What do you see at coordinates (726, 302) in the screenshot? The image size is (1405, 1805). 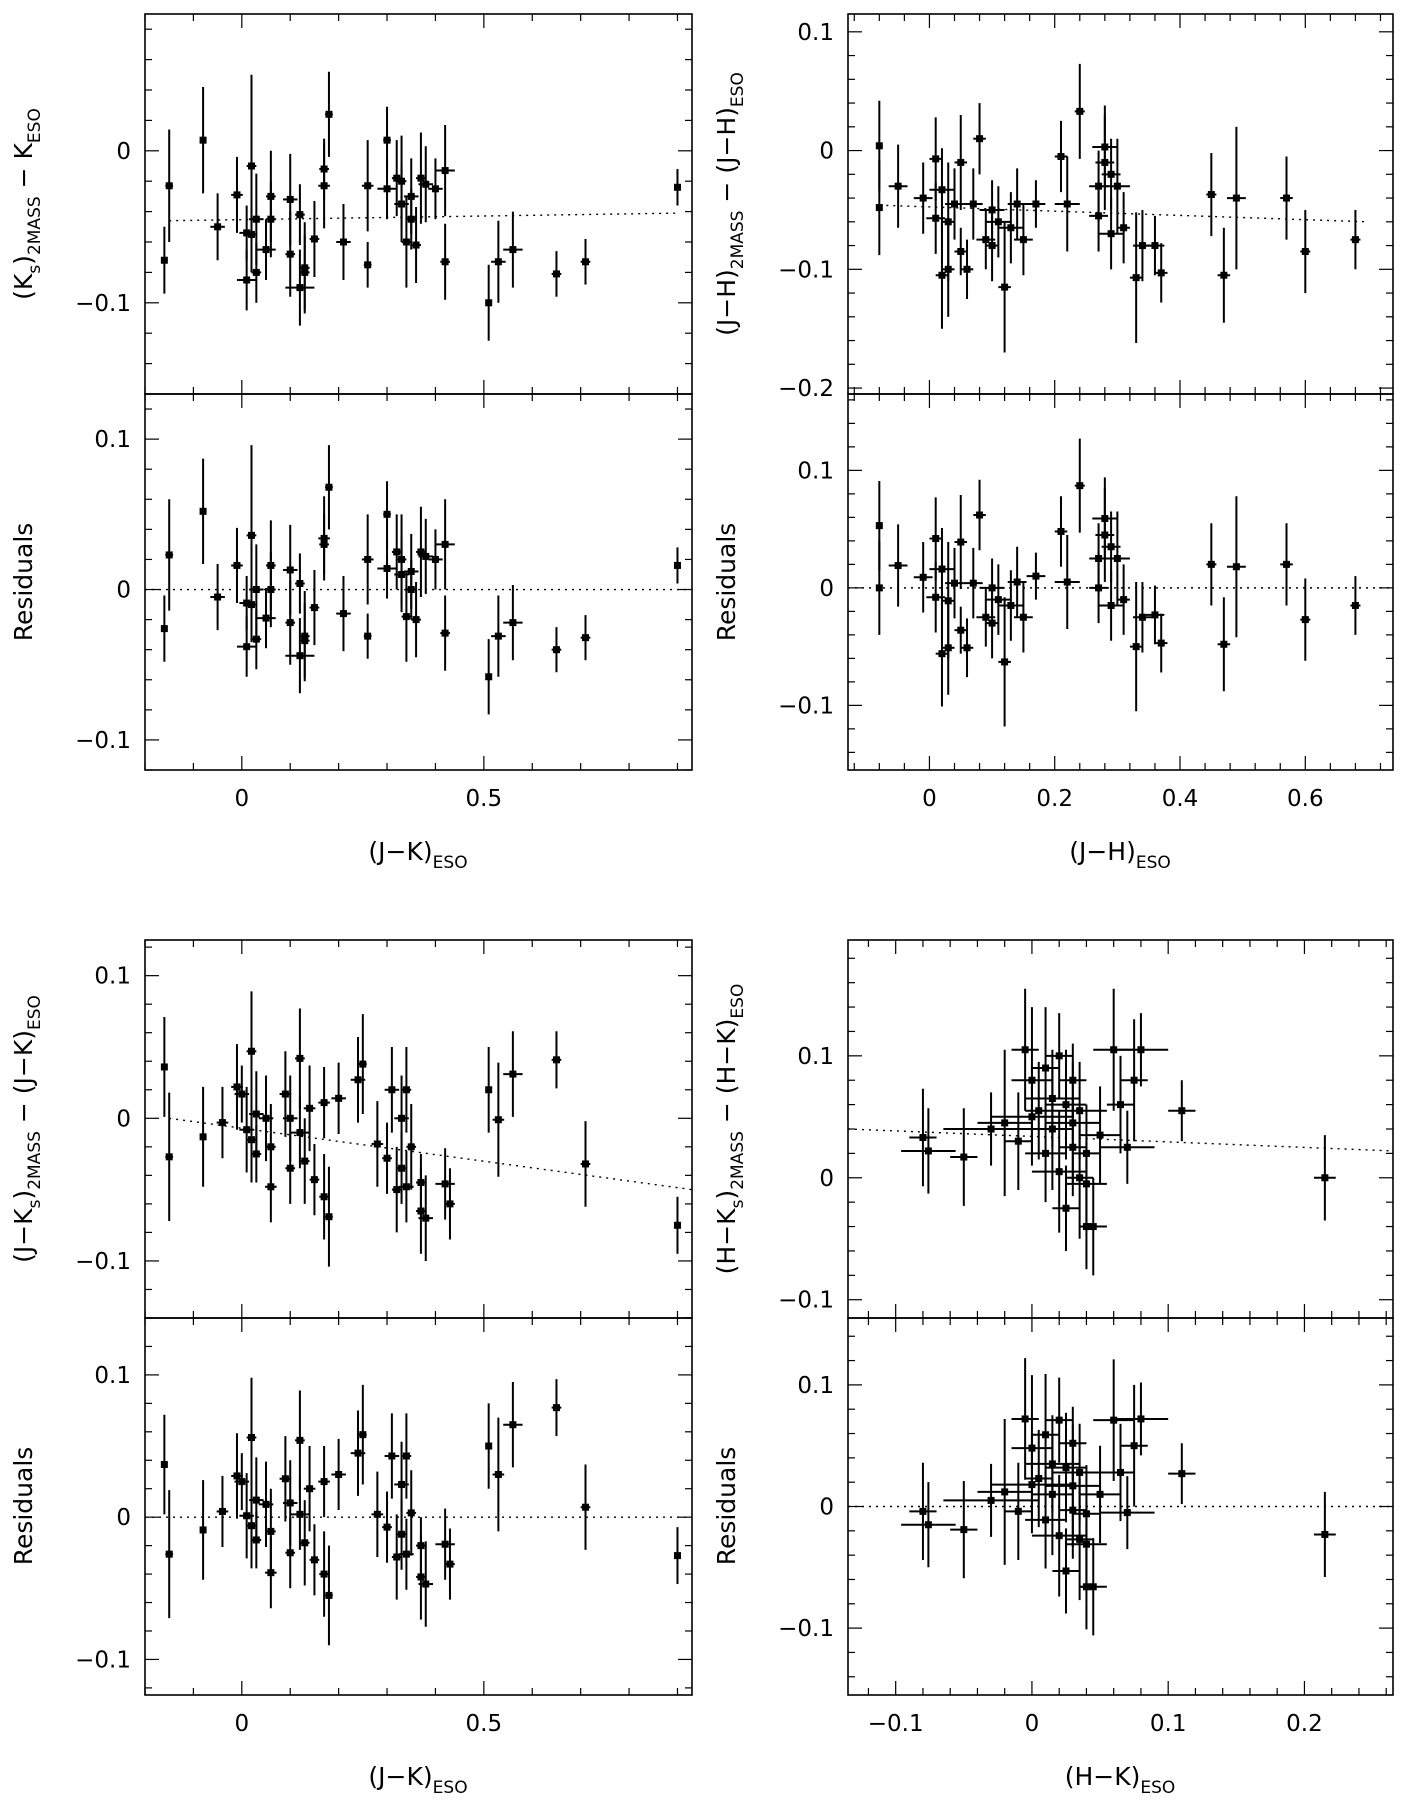 I see `y-axis-label-part: (J−H)` at bounding box center [726, 302].